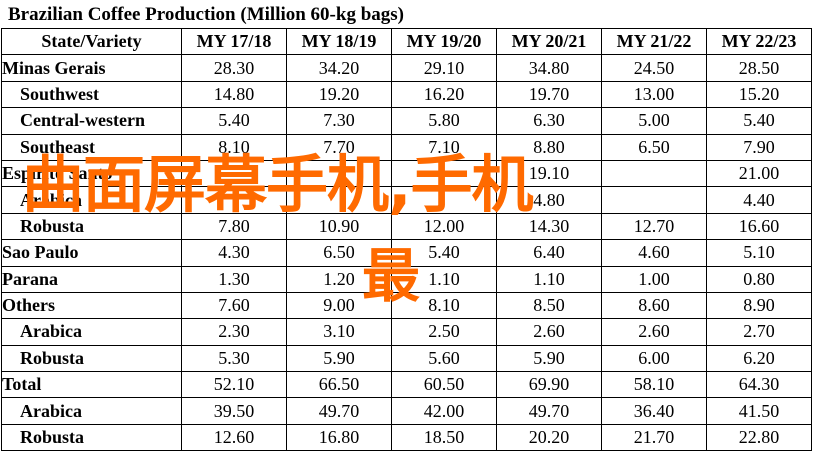 Image resolution: width=814 pixels, height=451 pixels. Describe the element at coordinates (339, 279) in the screenshot. I see `cell-value: 1.20` at that location.